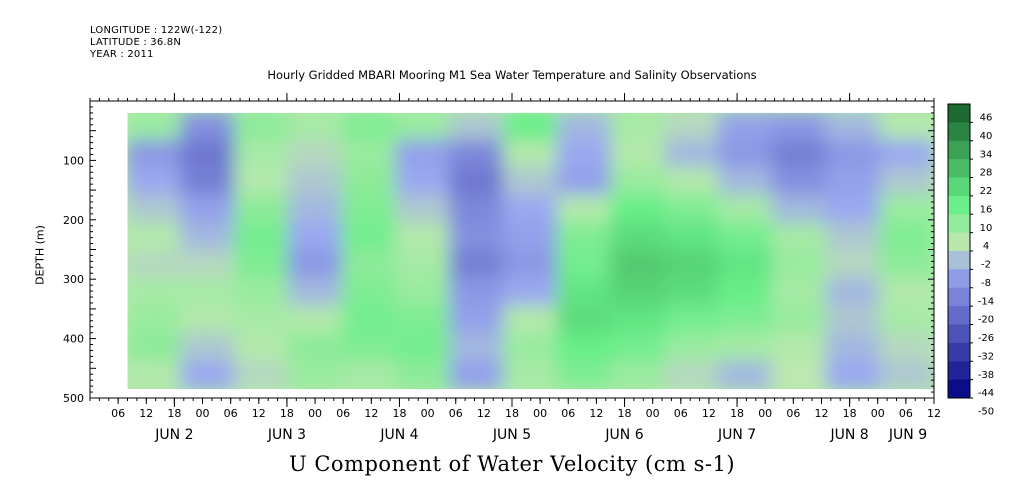 The image size is (1009, 504). Describe the element at coordinates (986, 246) in the screenshot. I see `colorbar-label: 4` at that location.